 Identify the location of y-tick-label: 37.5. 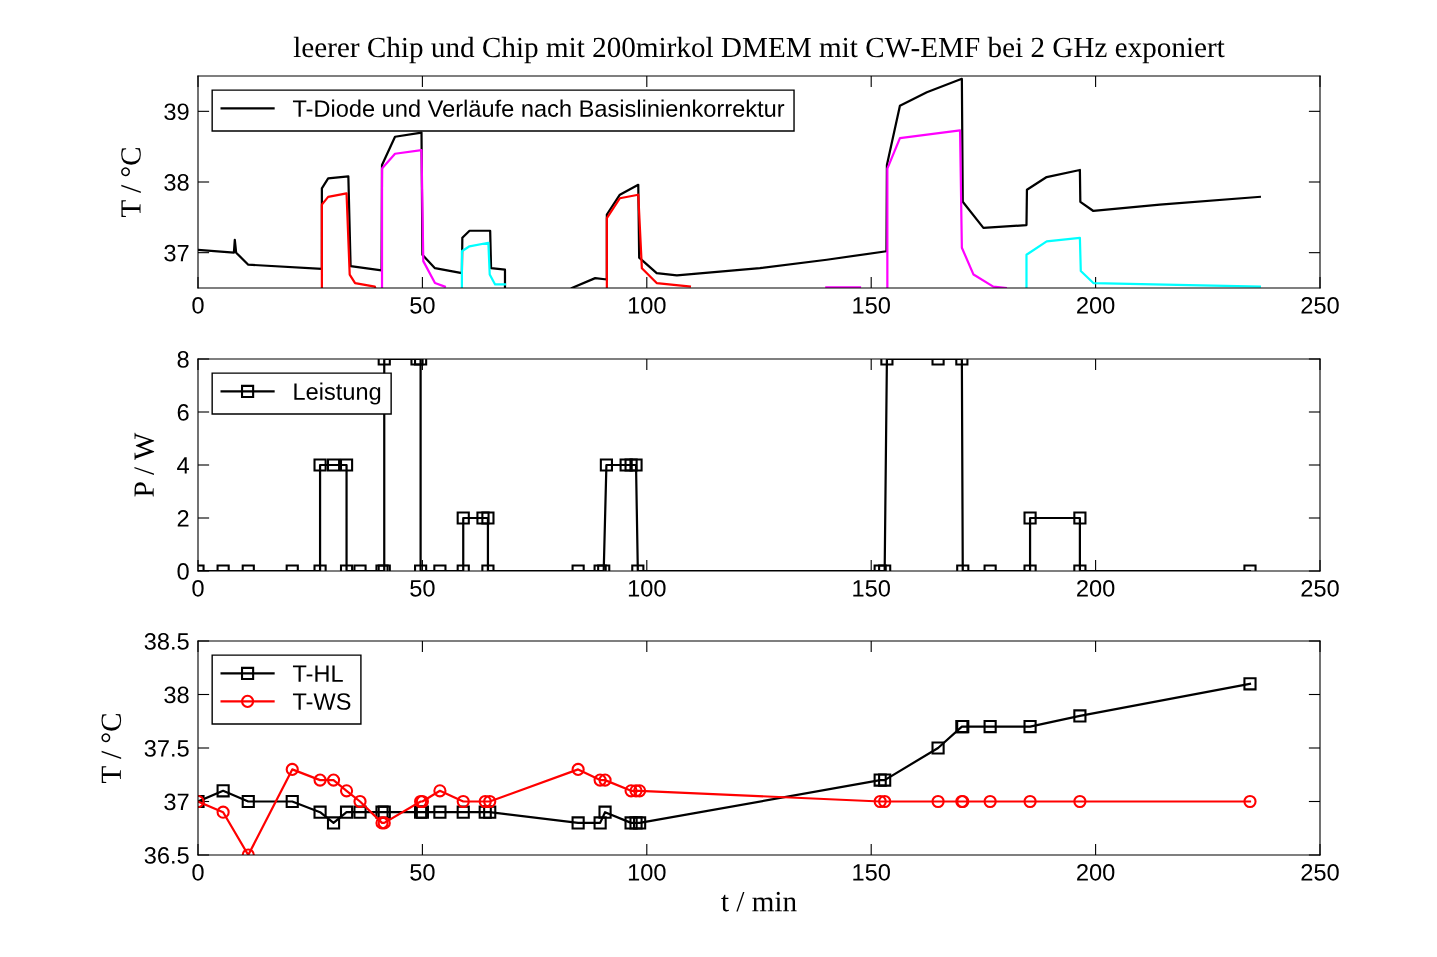
(166, 748).